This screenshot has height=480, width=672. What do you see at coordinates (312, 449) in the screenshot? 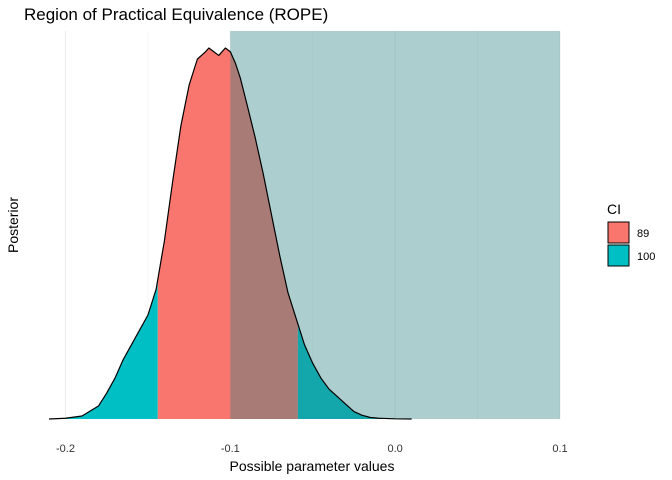
I see `x-axis-ticks: -0.2 -0.1 0.0 0.1` at bounding box center [312, 449].